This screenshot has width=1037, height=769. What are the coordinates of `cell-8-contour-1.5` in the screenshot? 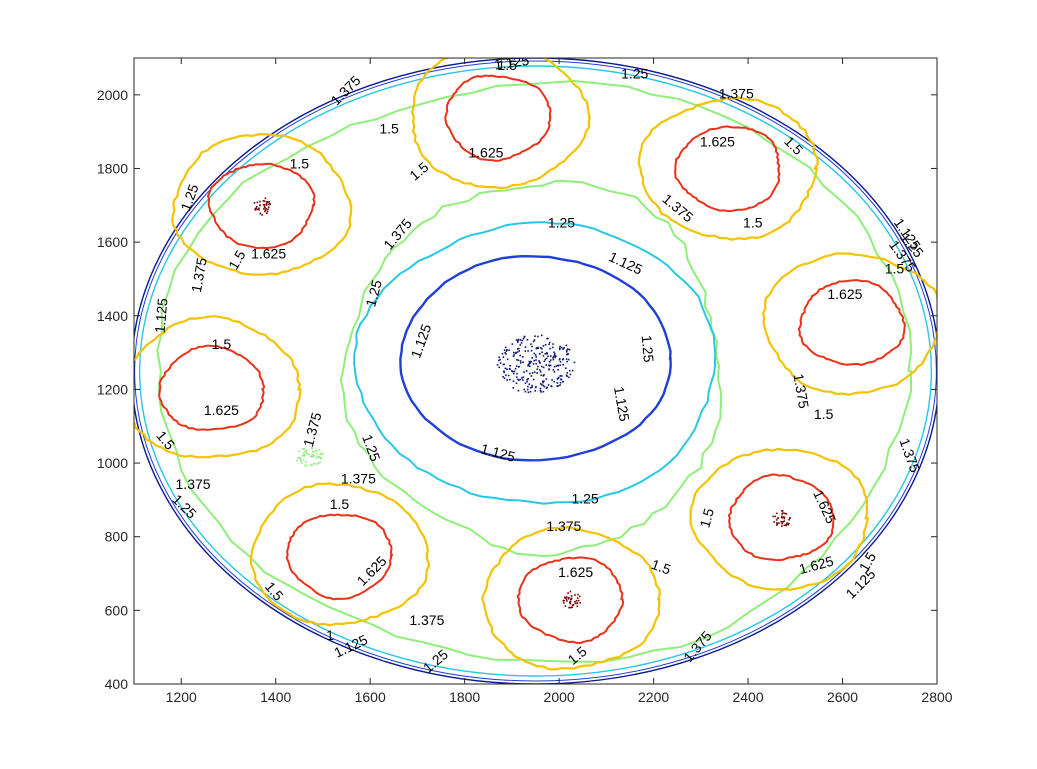 It's located at (500, 124).